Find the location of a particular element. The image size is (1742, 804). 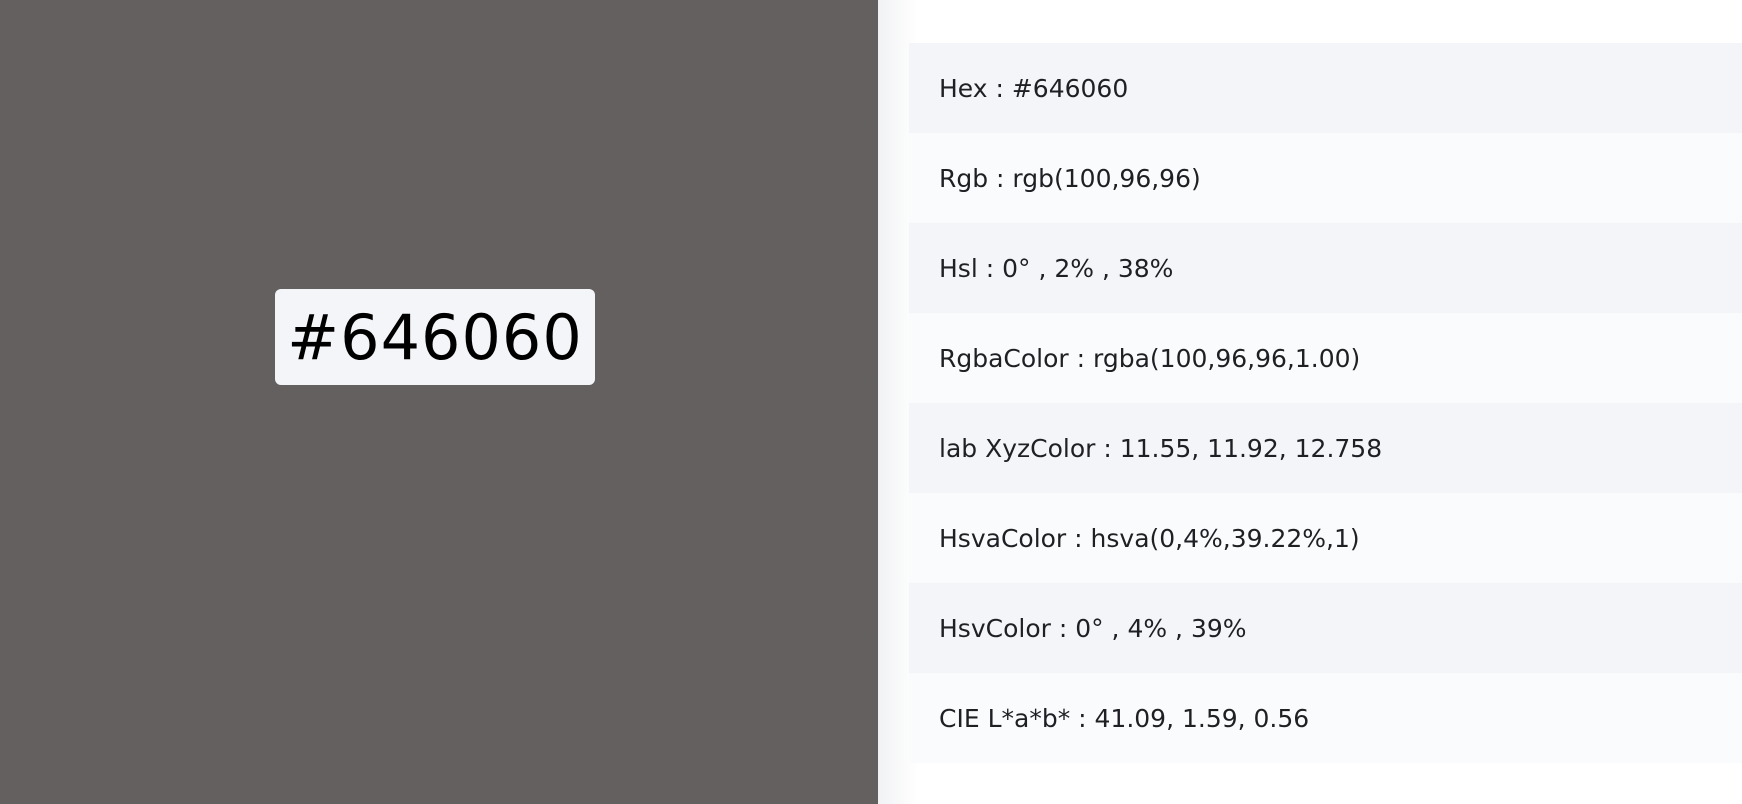

rgb-value-row: Rgb : rgb(100,96,96) is located at coordinates (1325, 178).